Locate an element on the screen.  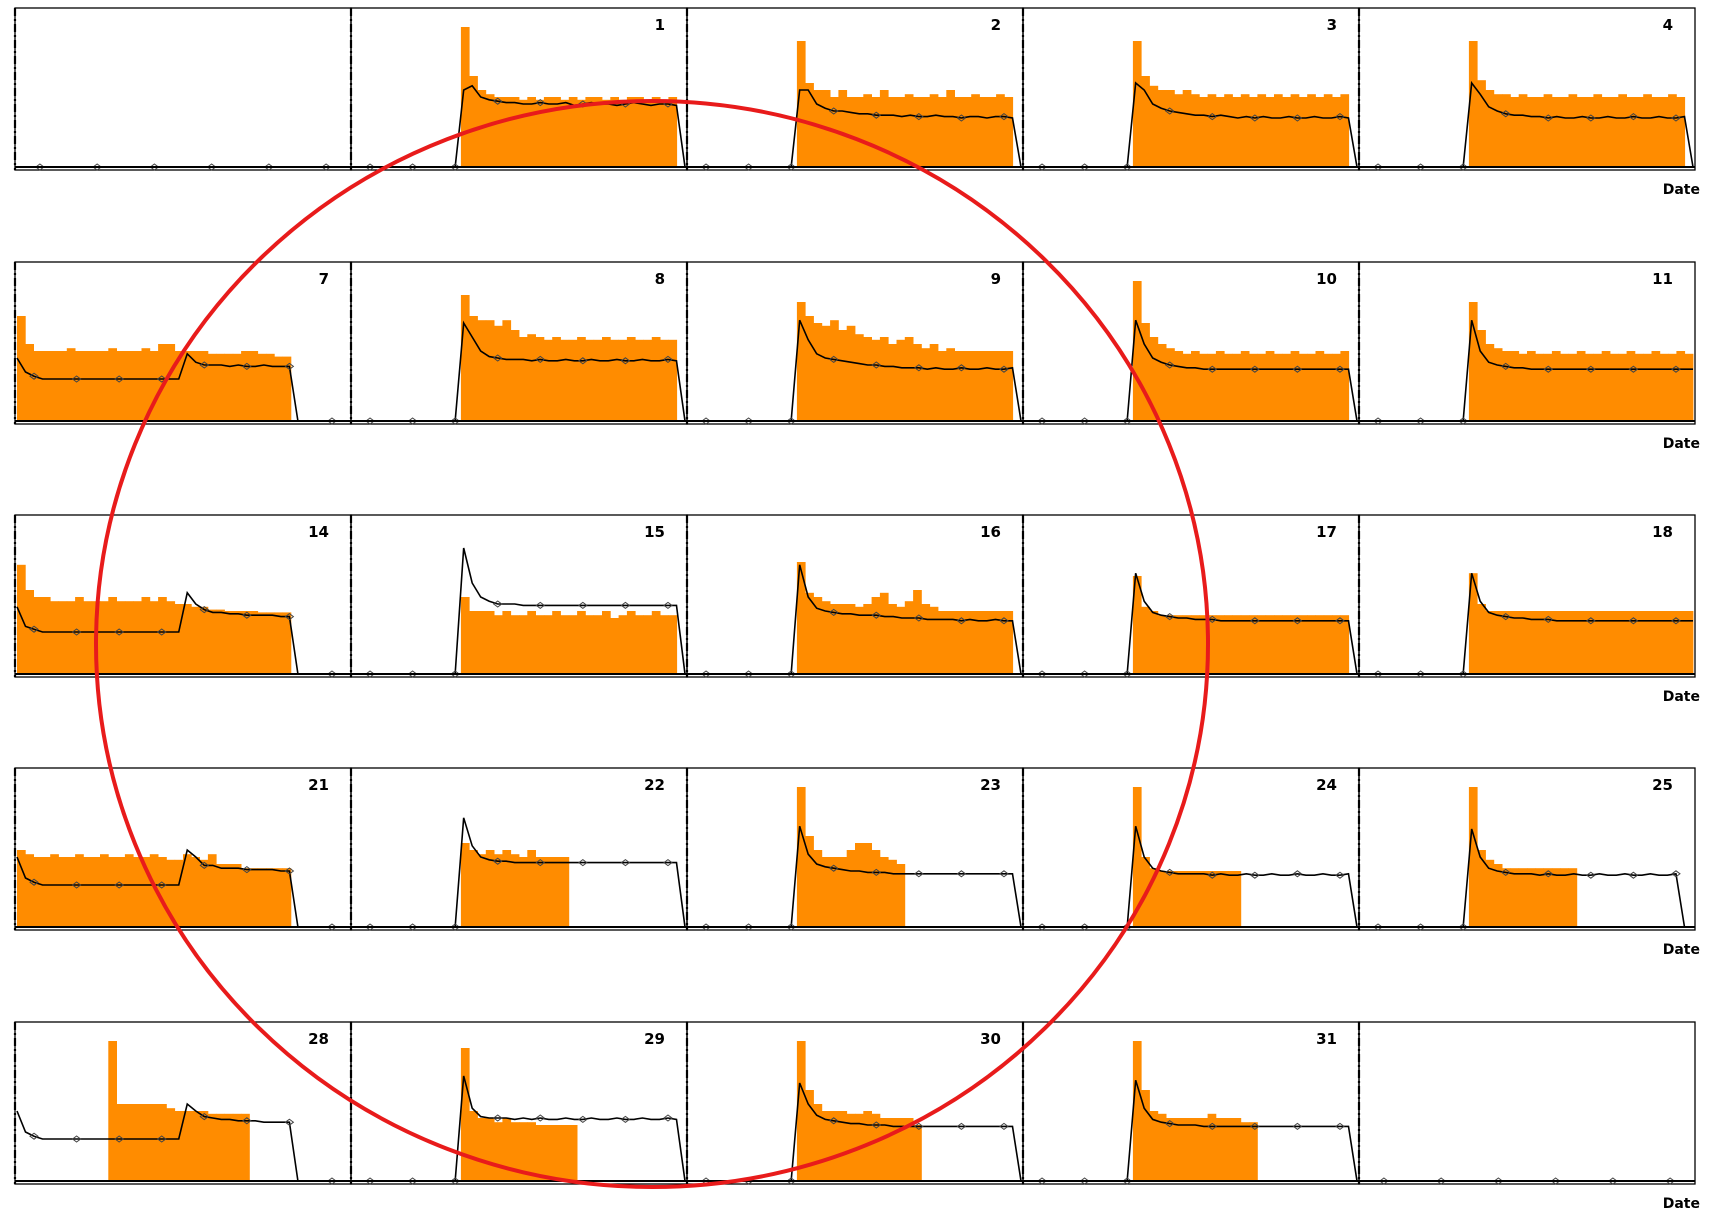
calendar-panel: 23 is located at coordinates (854, 849).